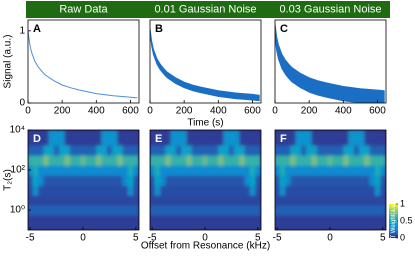 This screenshot has width=415, height=257. Describe the element at coordinates (277, 238) in the screenshot. I see `x-tick-label: -5` at that location.